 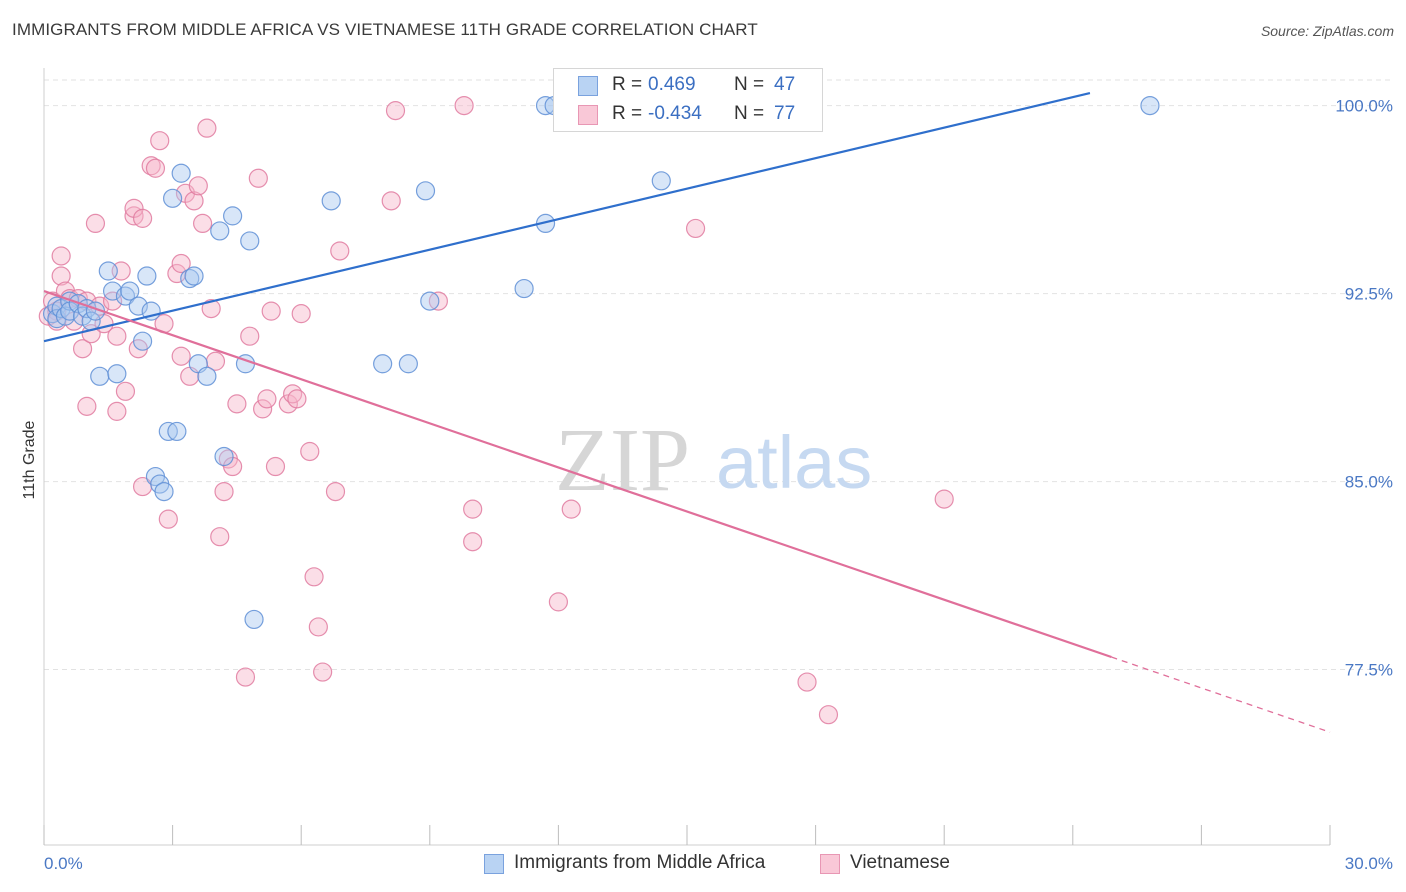 What do you see at coordinates (672, 84) in the screenshot?
I see `legend-r-value: 0.469` at bounding box center [672, 84].